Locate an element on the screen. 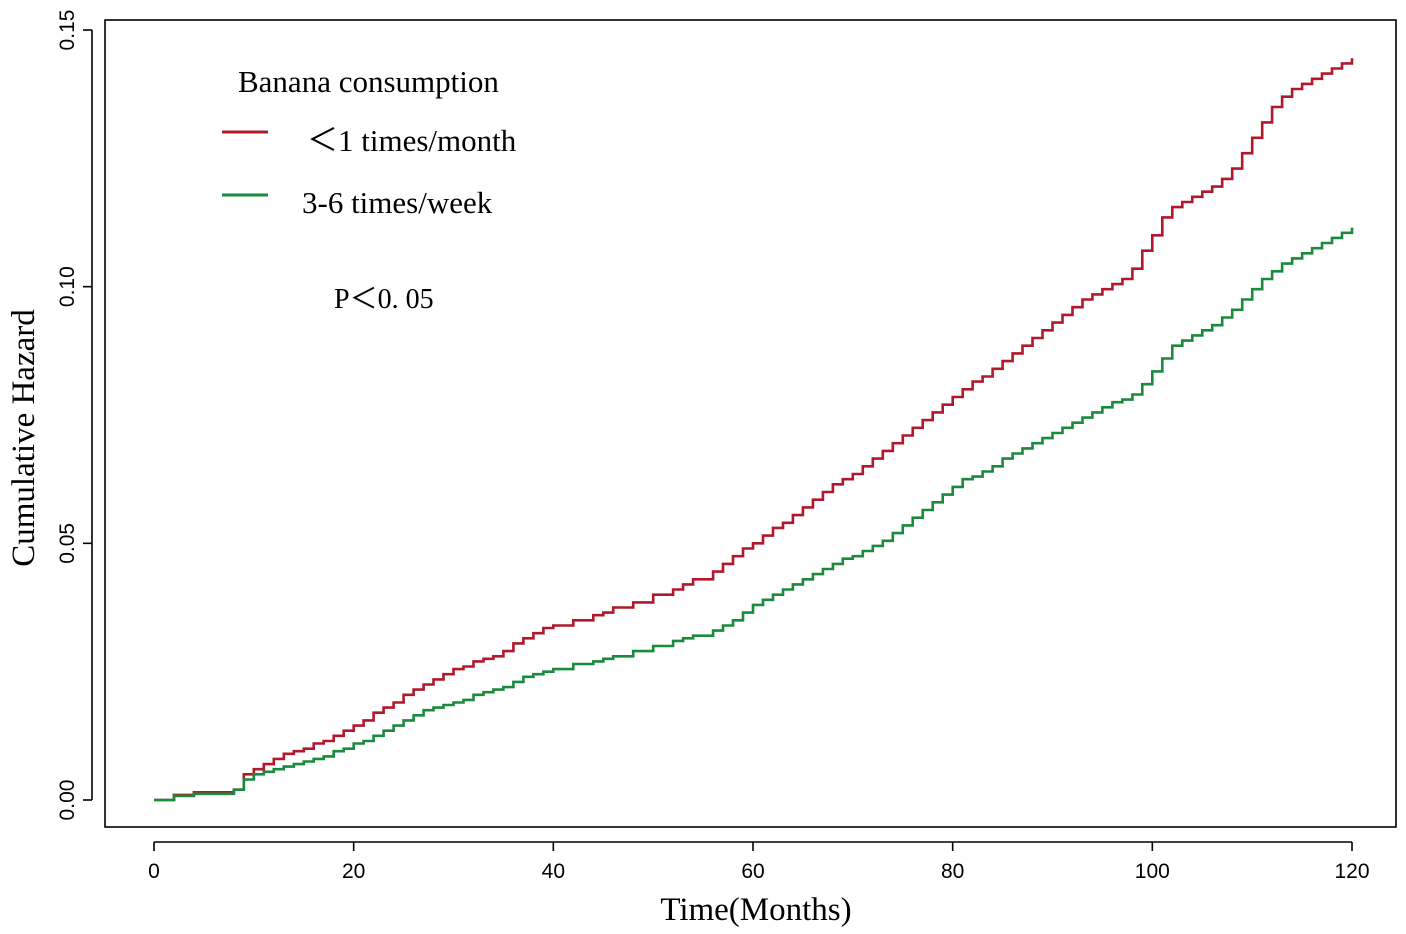 The height and width of the screenshot is (934, 1406). x-tick-label-20: 20 is located at coordinates (353, 871).